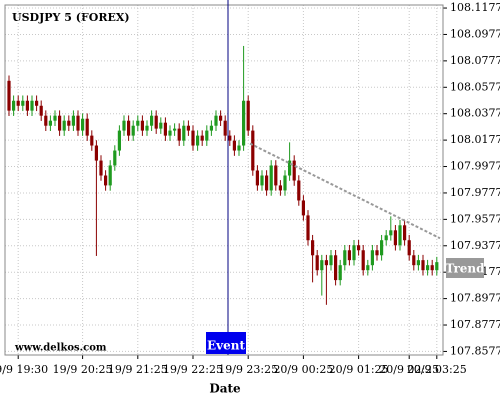  I want to click on y-tick-label: 107.8977, so click(475, 298).